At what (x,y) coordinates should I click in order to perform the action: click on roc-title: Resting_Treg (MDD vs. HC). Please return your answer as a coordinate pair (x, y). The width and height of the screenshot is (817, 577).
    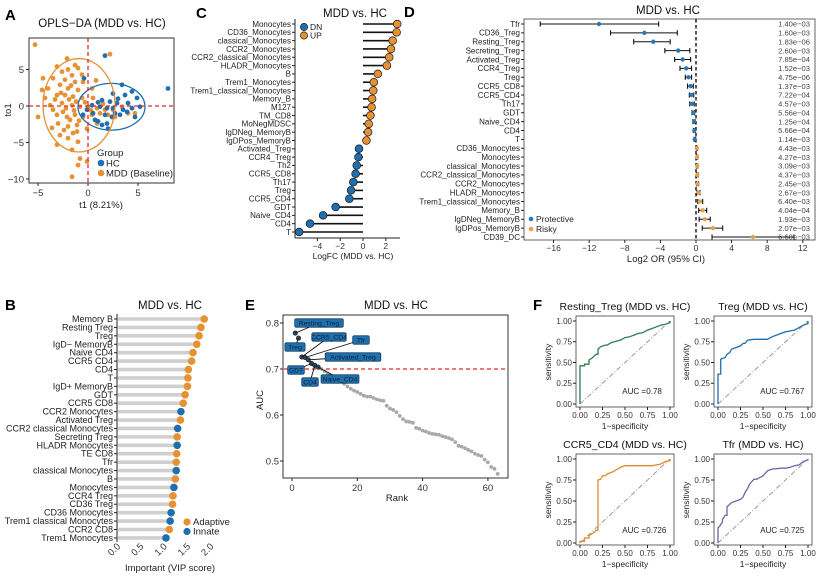
    Looking at the image, I should click on (625, 307).